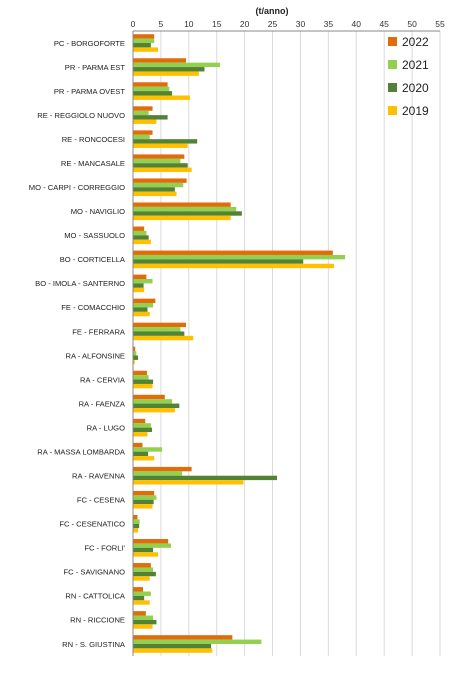 This screenshot has height=674, width=450. Describe the element at coordinates (95, 67) in the screenshot. I see `category-label: PR - PARMA EST` at that location.